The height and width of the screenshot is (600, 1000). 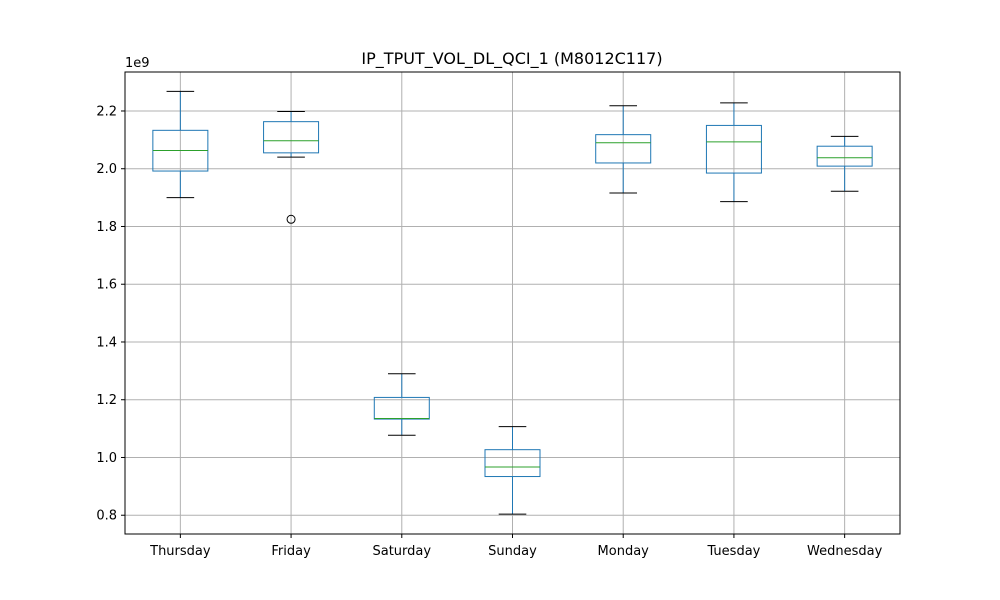 I want to click on y-tick-label: 0.8, so click(x=106, y=516).